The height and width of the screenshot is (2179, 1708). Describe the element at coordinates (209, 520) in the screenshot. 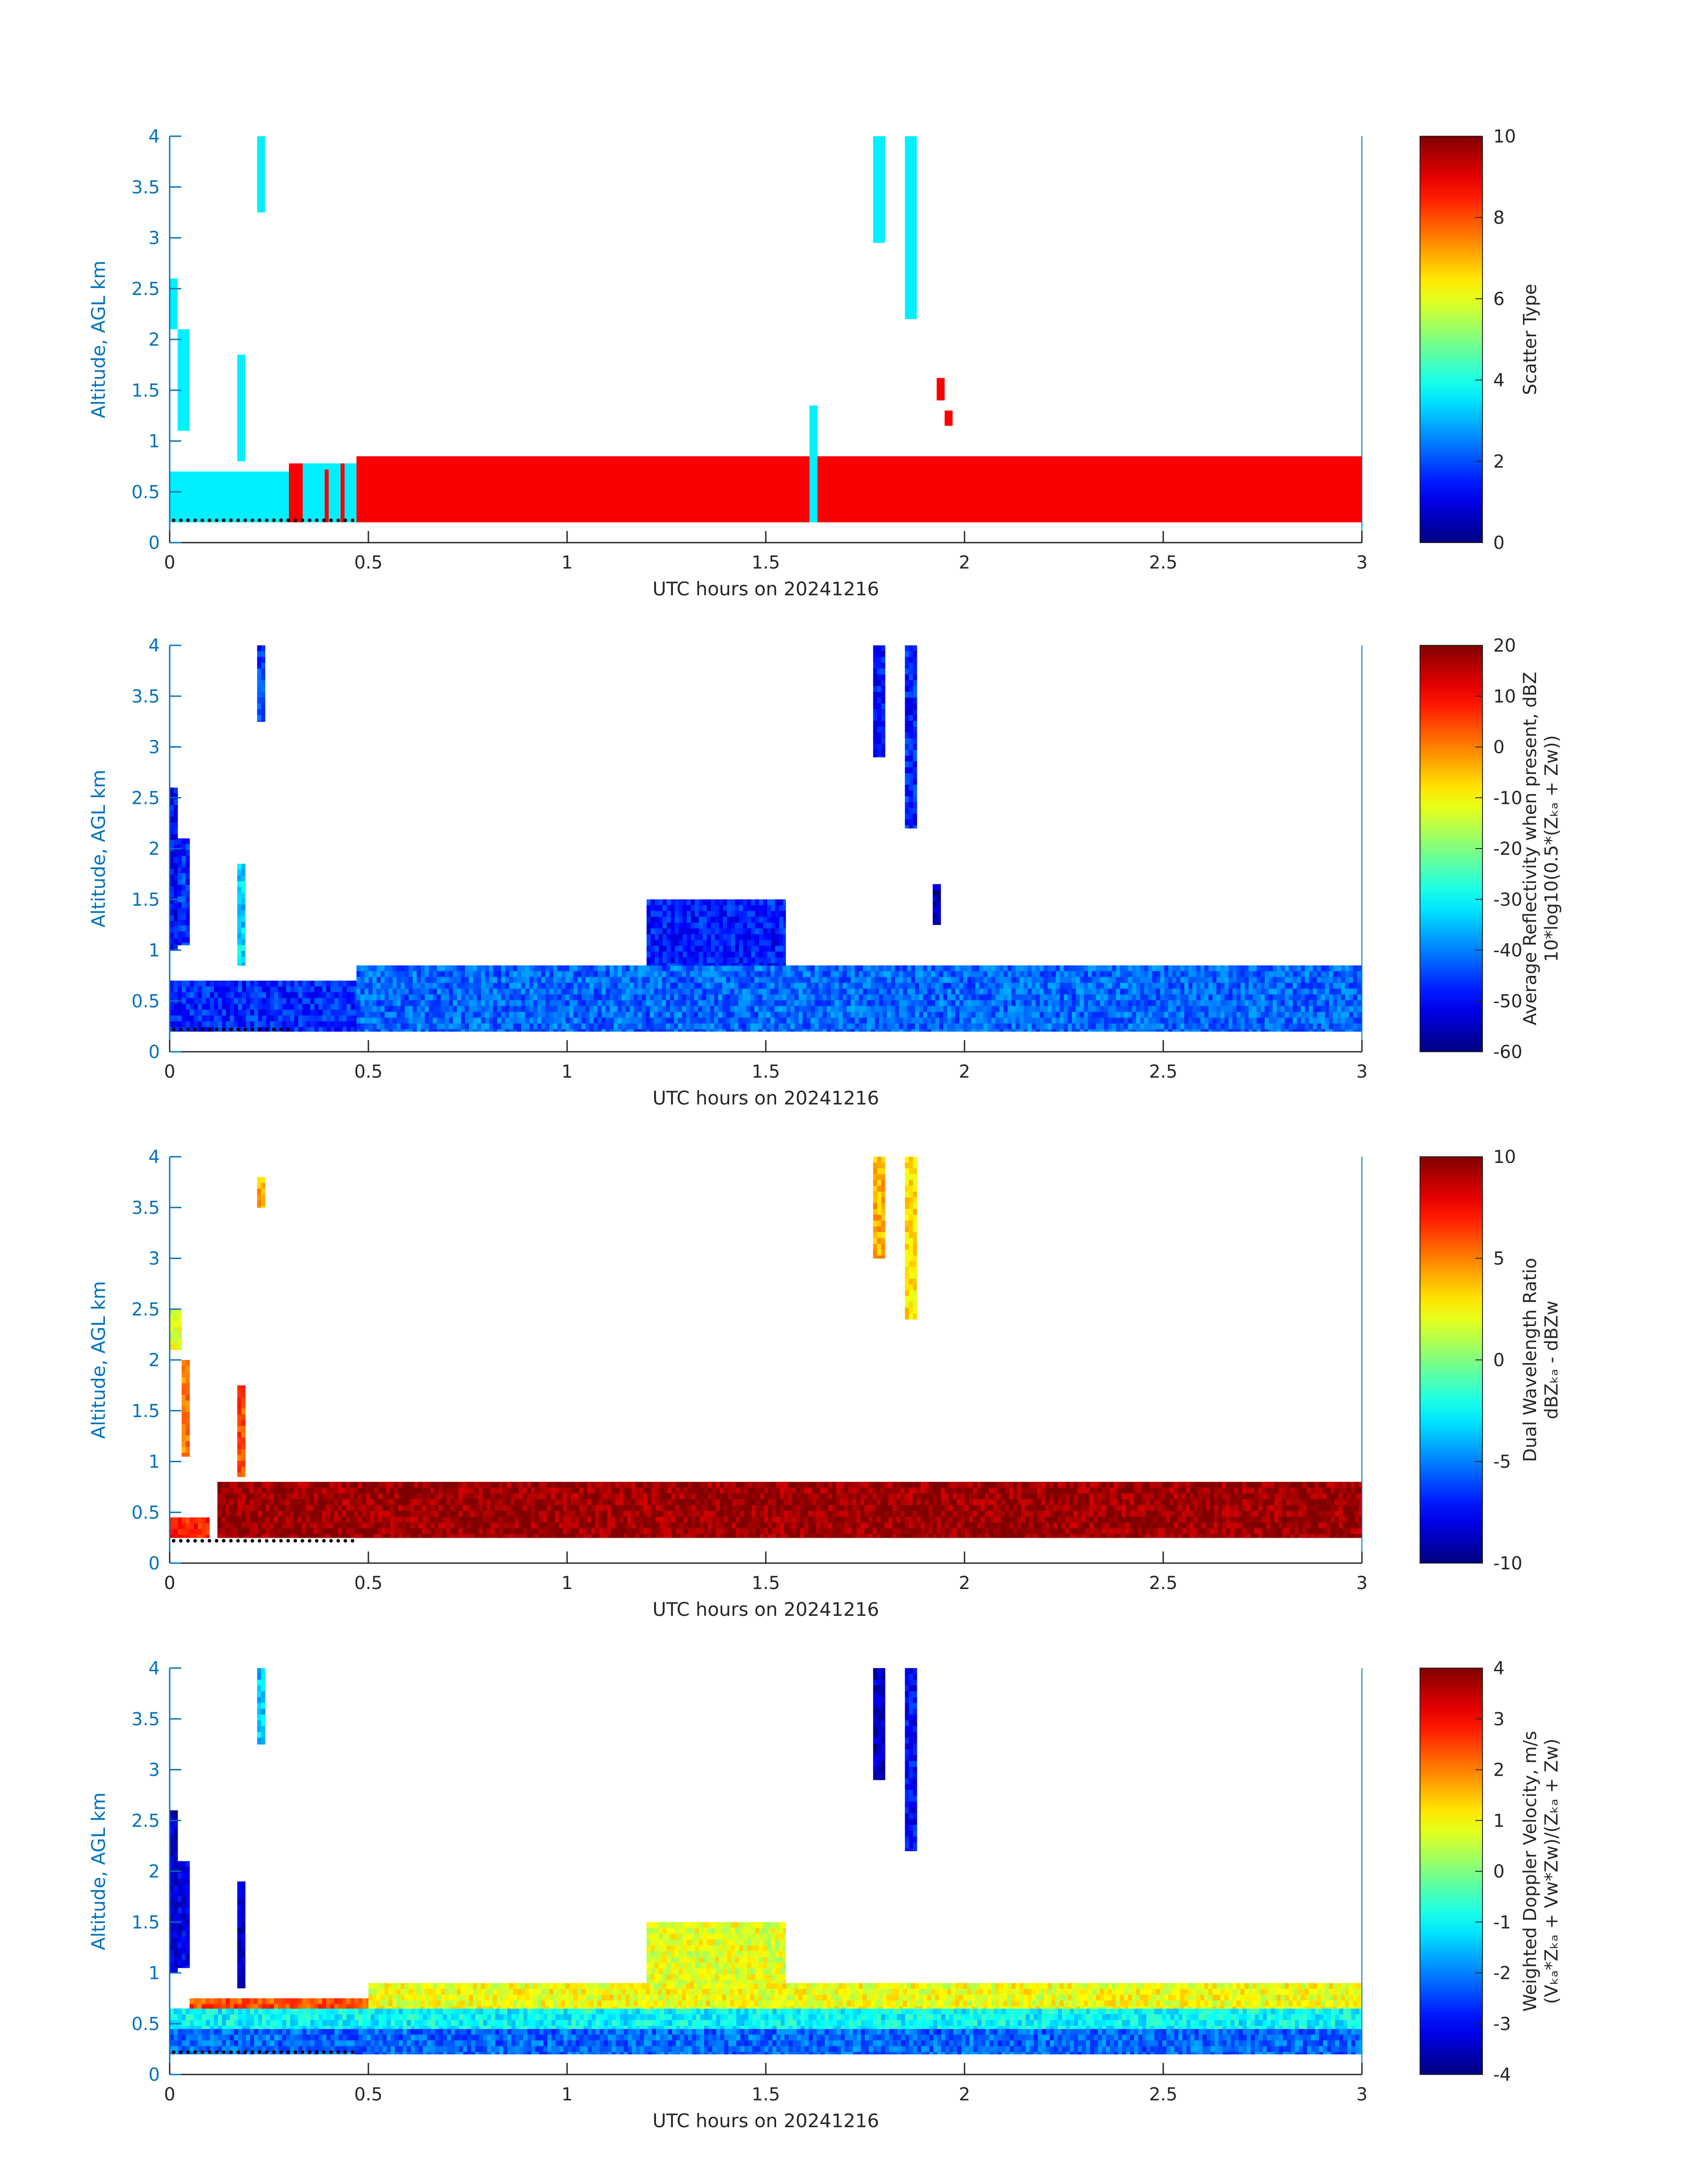

I see `clutter-dot` at that location.